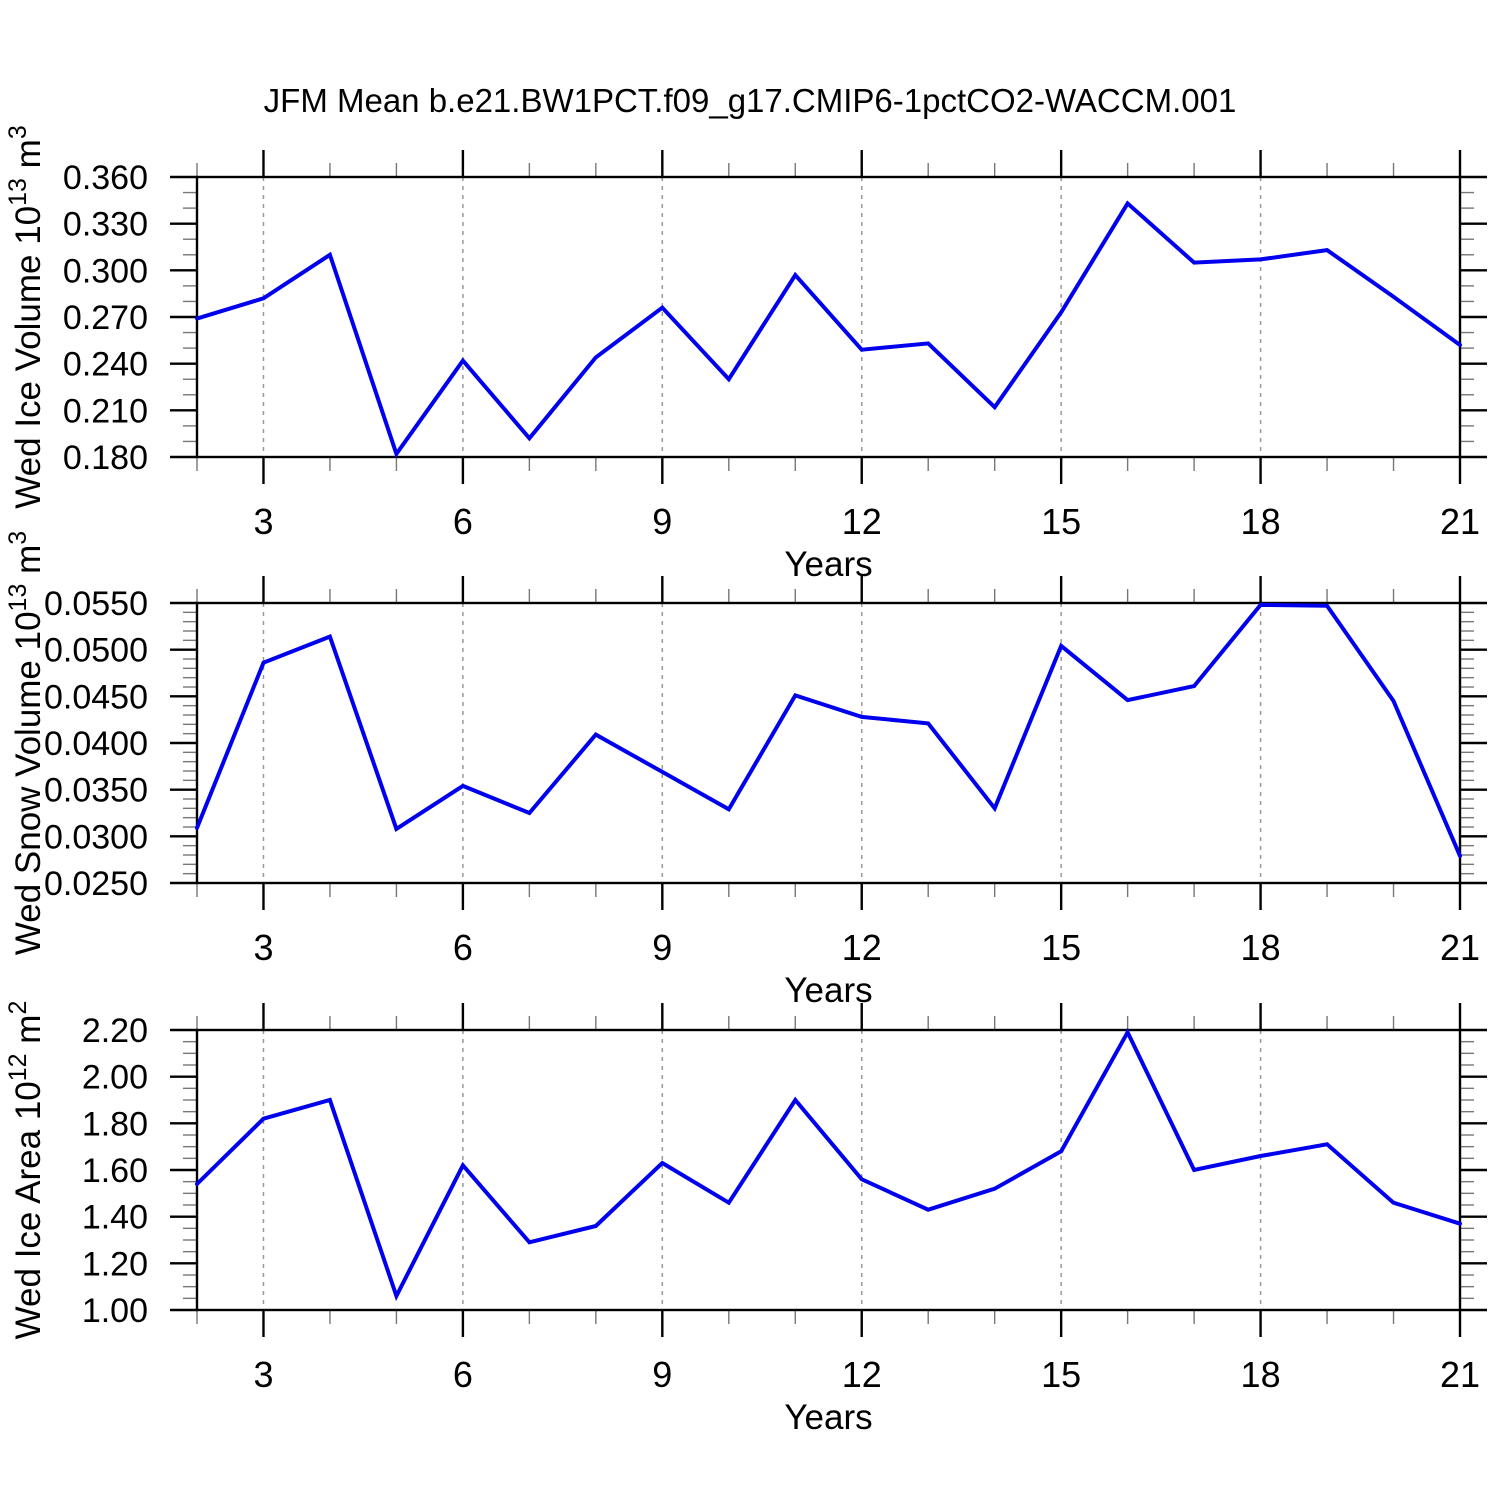  I want to click on data-line-wed-snow-volume, so click(828, 730).